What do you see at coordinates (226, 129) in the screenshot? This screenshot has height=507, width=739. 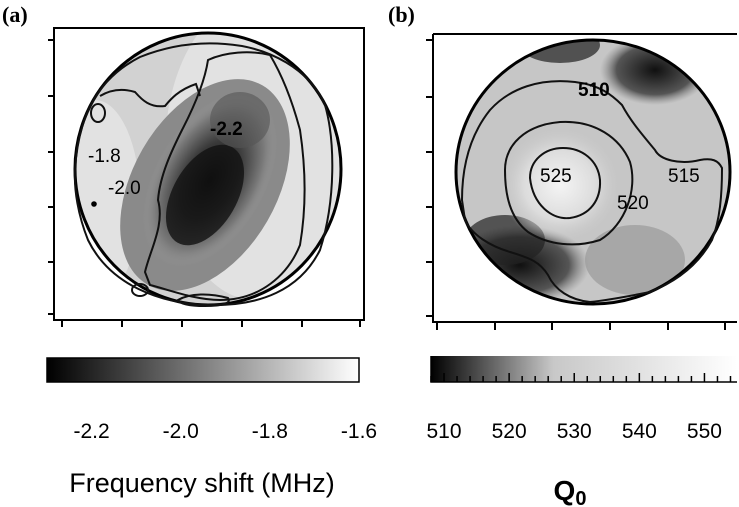 I see `panel-a-contour-label-3: -2.2` at bounding box center [226, 129].